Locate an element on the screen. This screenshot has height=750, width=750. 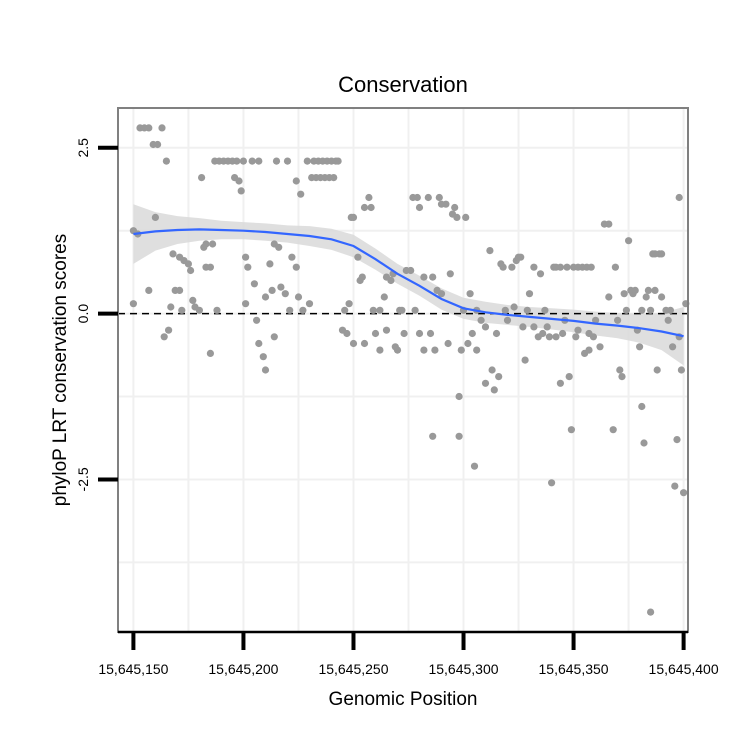
x-tick-label: 15,645,250 is located at coordinates (353, 669).